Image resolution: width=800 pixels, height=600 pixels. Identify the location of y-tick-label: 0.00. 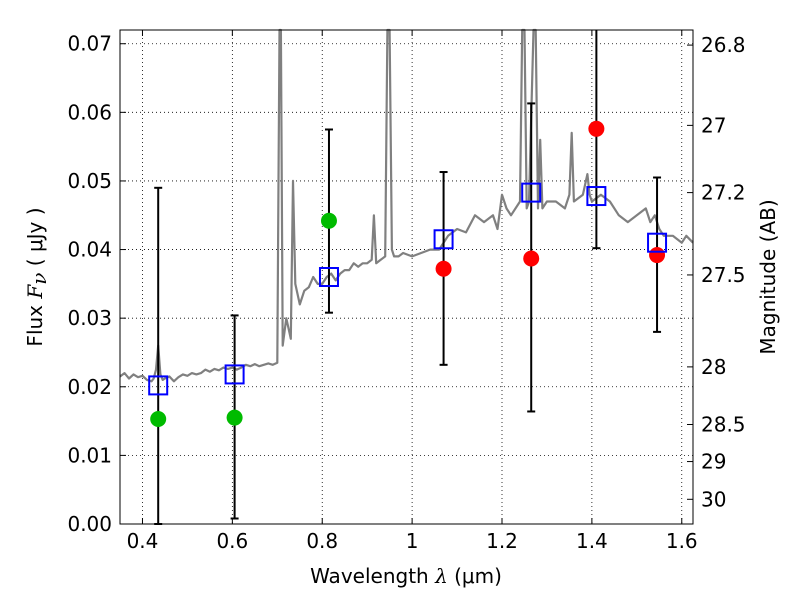
(89, 524).